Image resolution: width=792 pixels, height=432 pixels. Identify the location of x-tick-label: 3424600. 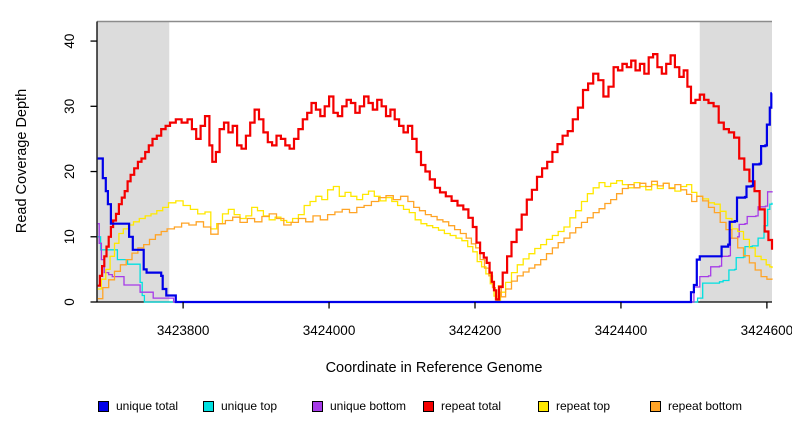
(766, 330).